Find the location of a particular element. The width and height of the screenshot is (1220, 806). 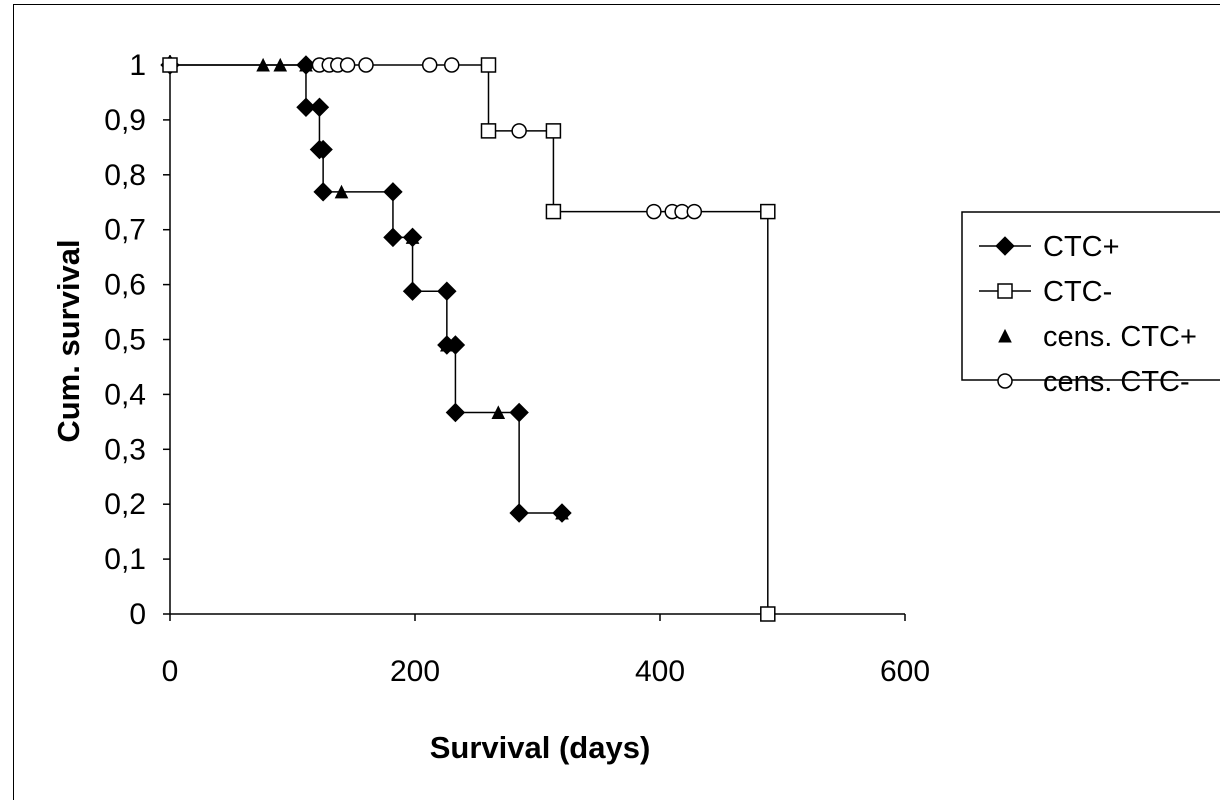

legend-label: CTC+ is located at coordinates (1081, 247).